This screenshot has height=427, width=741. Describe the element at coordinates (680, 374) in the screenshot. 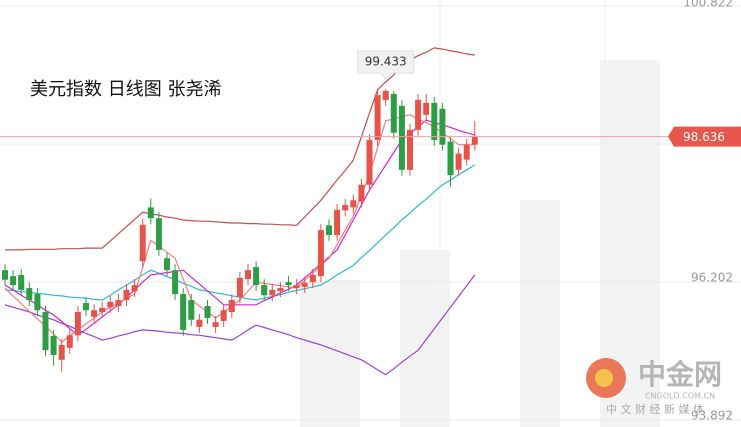

I see `watermark-name: 中金网` at that location.